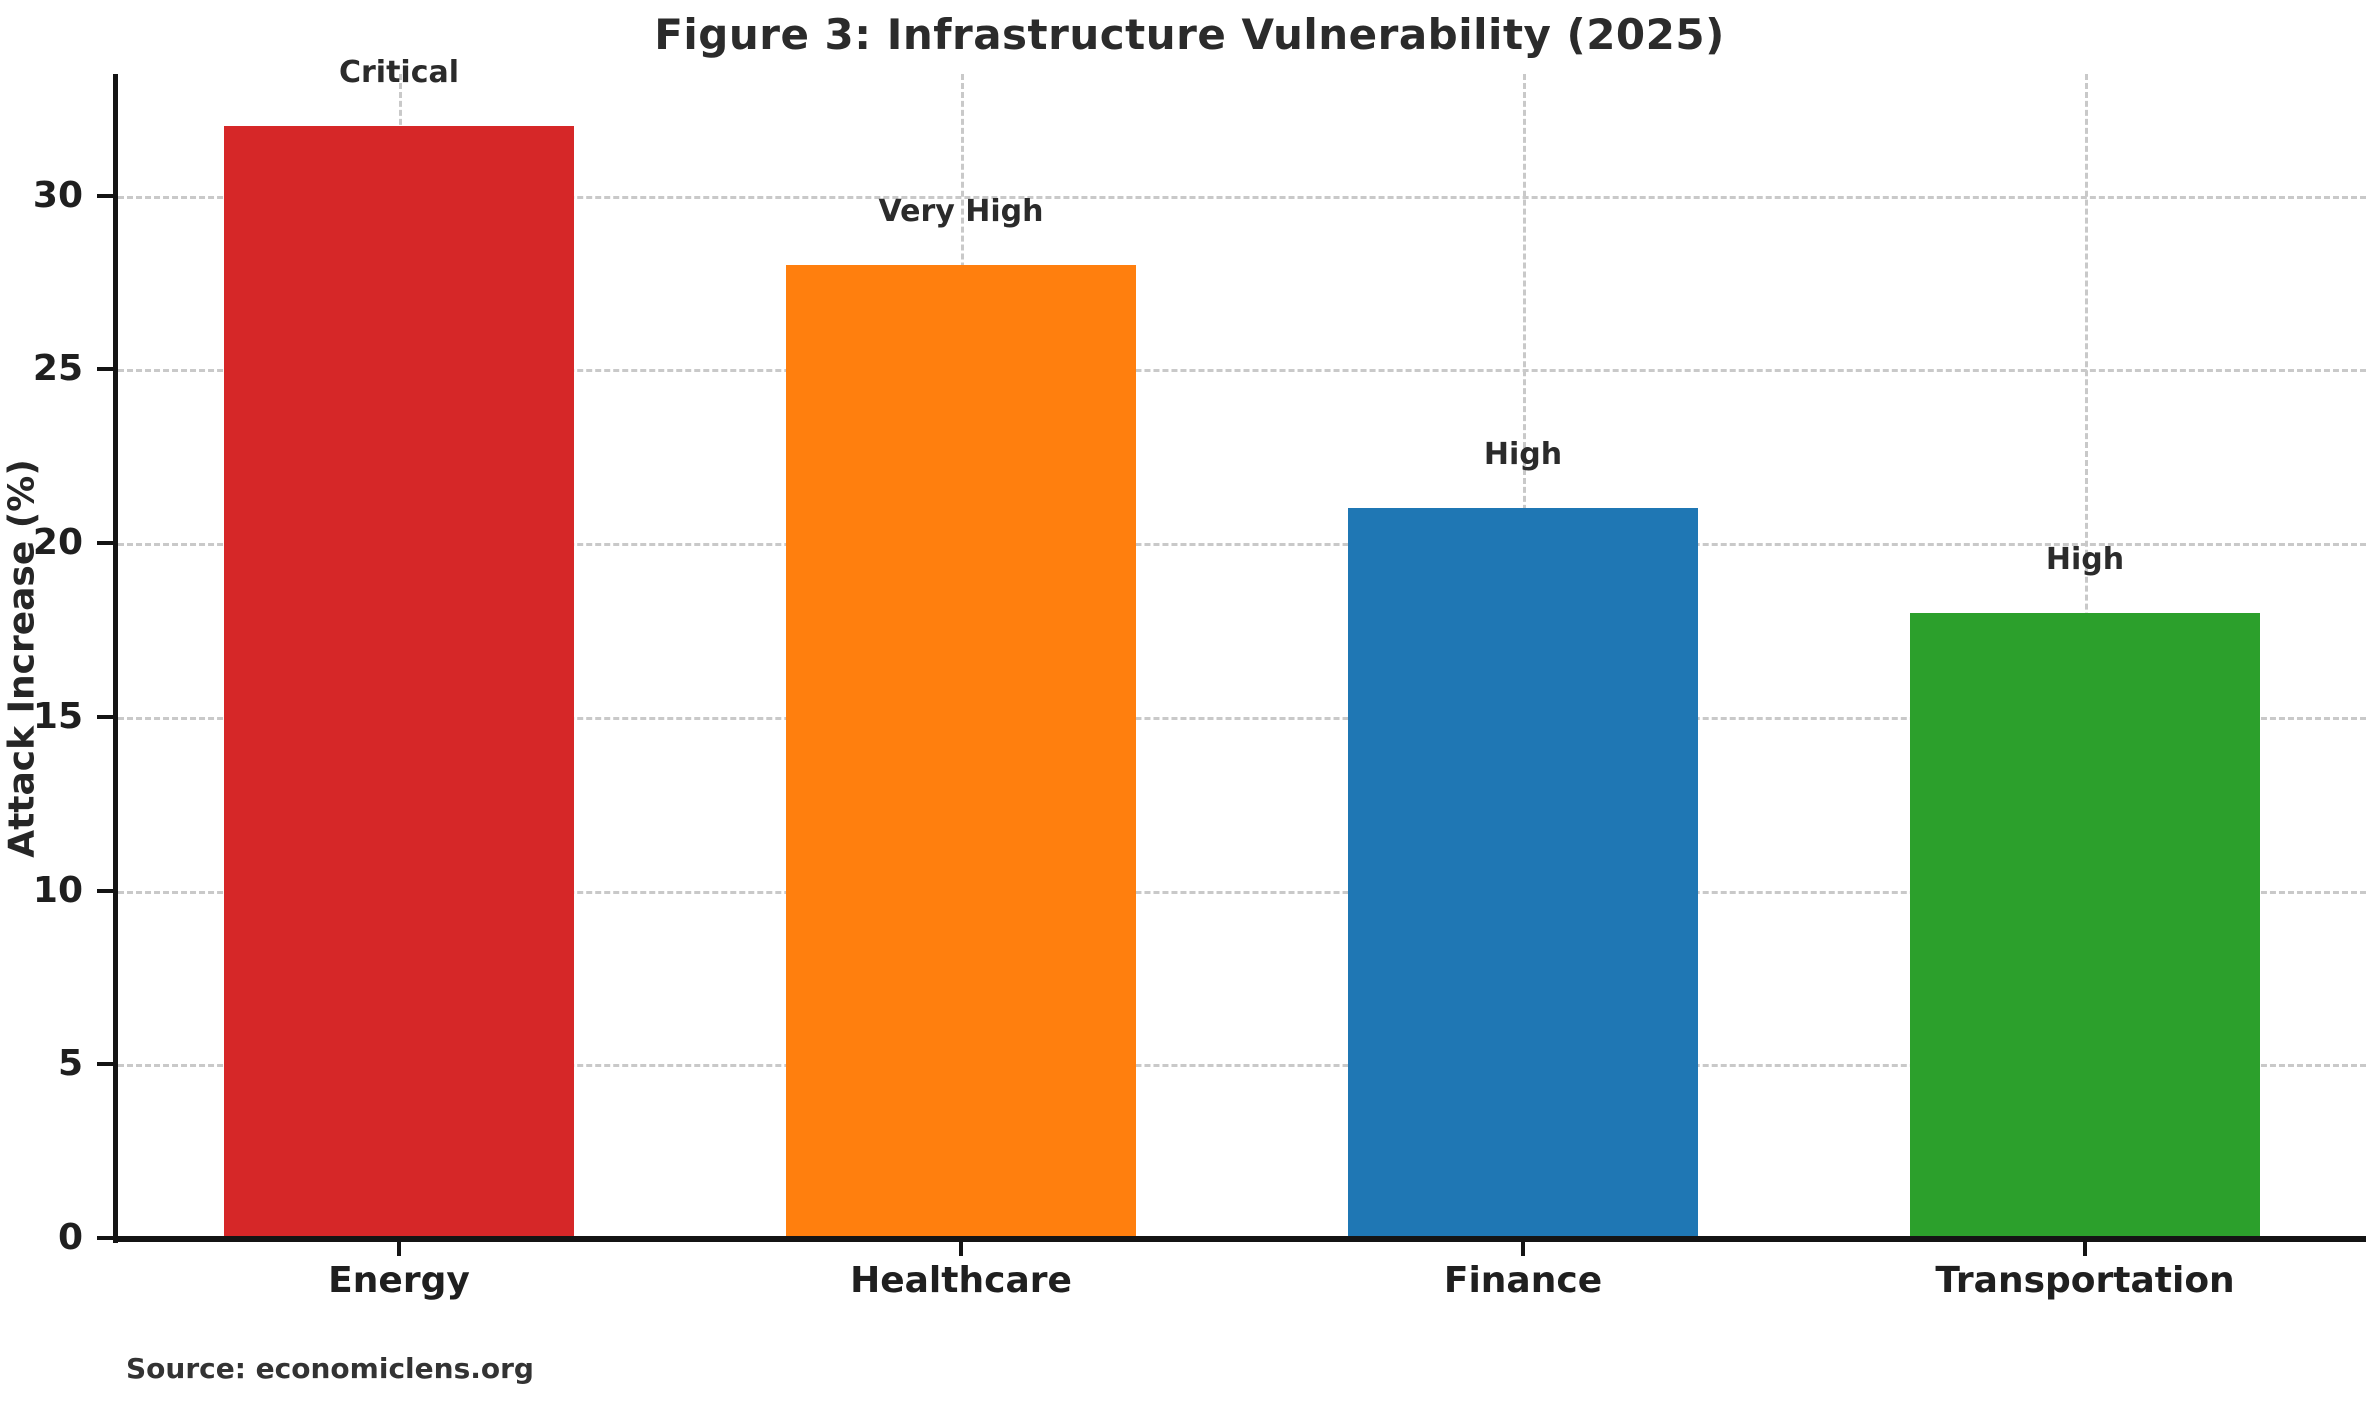  I want to click on y-tick-label-25: 25, so click(57, 369).